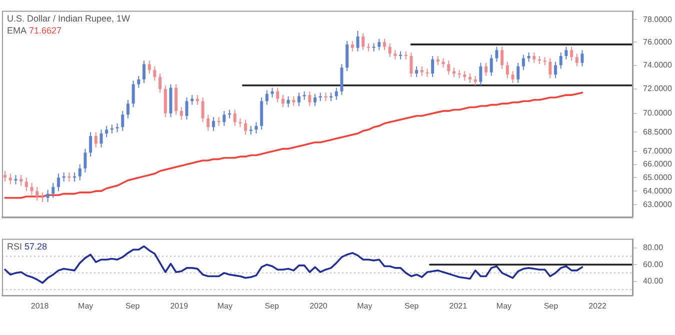  What do you see at coordinates (657, 41) in the screenshot?
I see `y-tick-label: 76.0000` at bounding box center [657, 41].